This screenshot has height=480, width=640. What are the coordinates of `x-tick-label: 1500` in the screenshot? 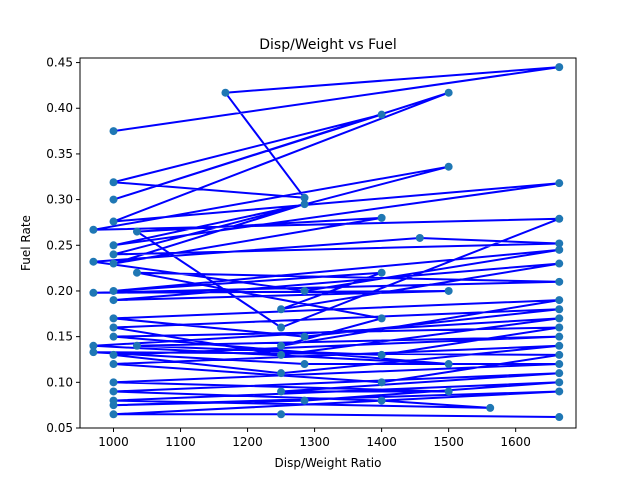 It's located at (448, 442).